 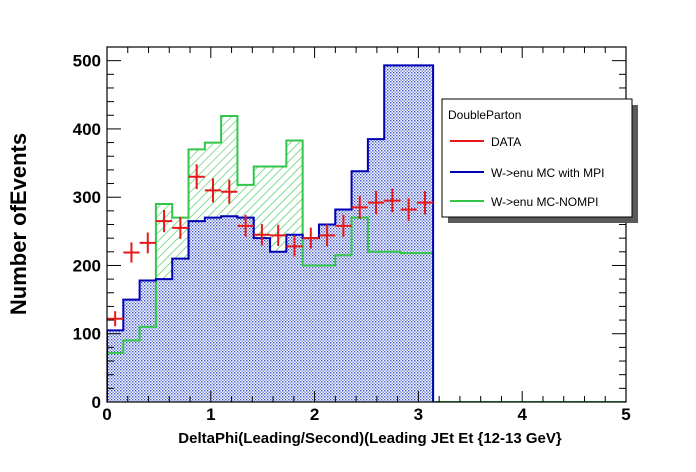 I want to click on y-tick-label: 300, so click(x=87, y=197).